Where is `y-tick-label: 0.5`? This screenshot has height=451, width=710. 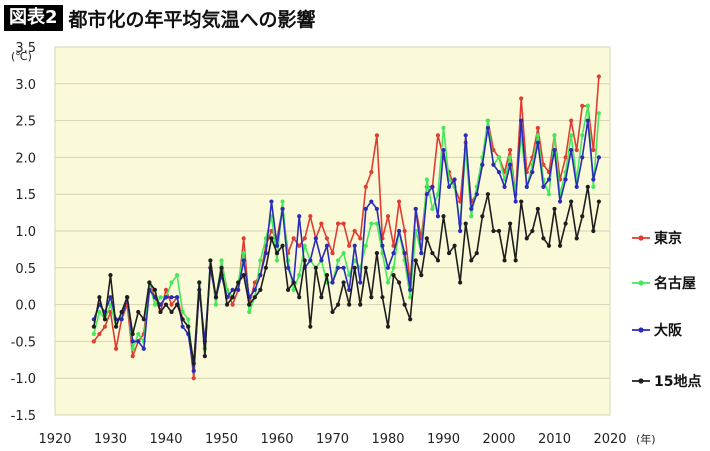
y-tick-label: 0.5 is located at coordinates (25, 269).